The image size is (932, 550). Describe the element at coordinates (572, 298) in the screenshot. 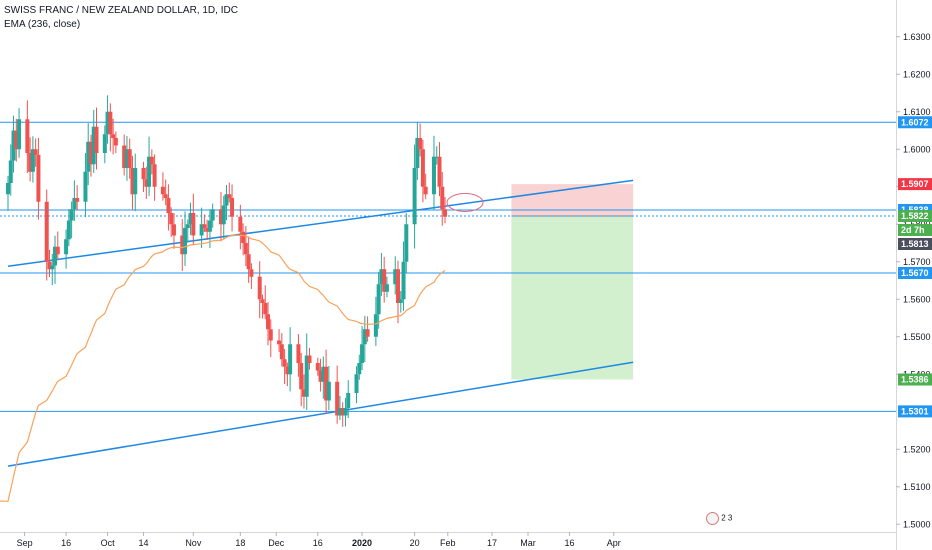

I see `take-profit-zone` at that location.